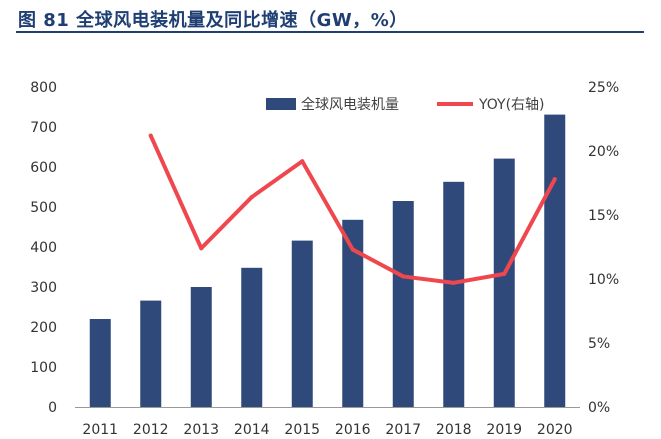 Image resolution: width=661 pixels, height=439 pixels. What do you see at coordinates (151, 353) in the screenshot?
I see `bar-2012` at bounding box center [151, 353].